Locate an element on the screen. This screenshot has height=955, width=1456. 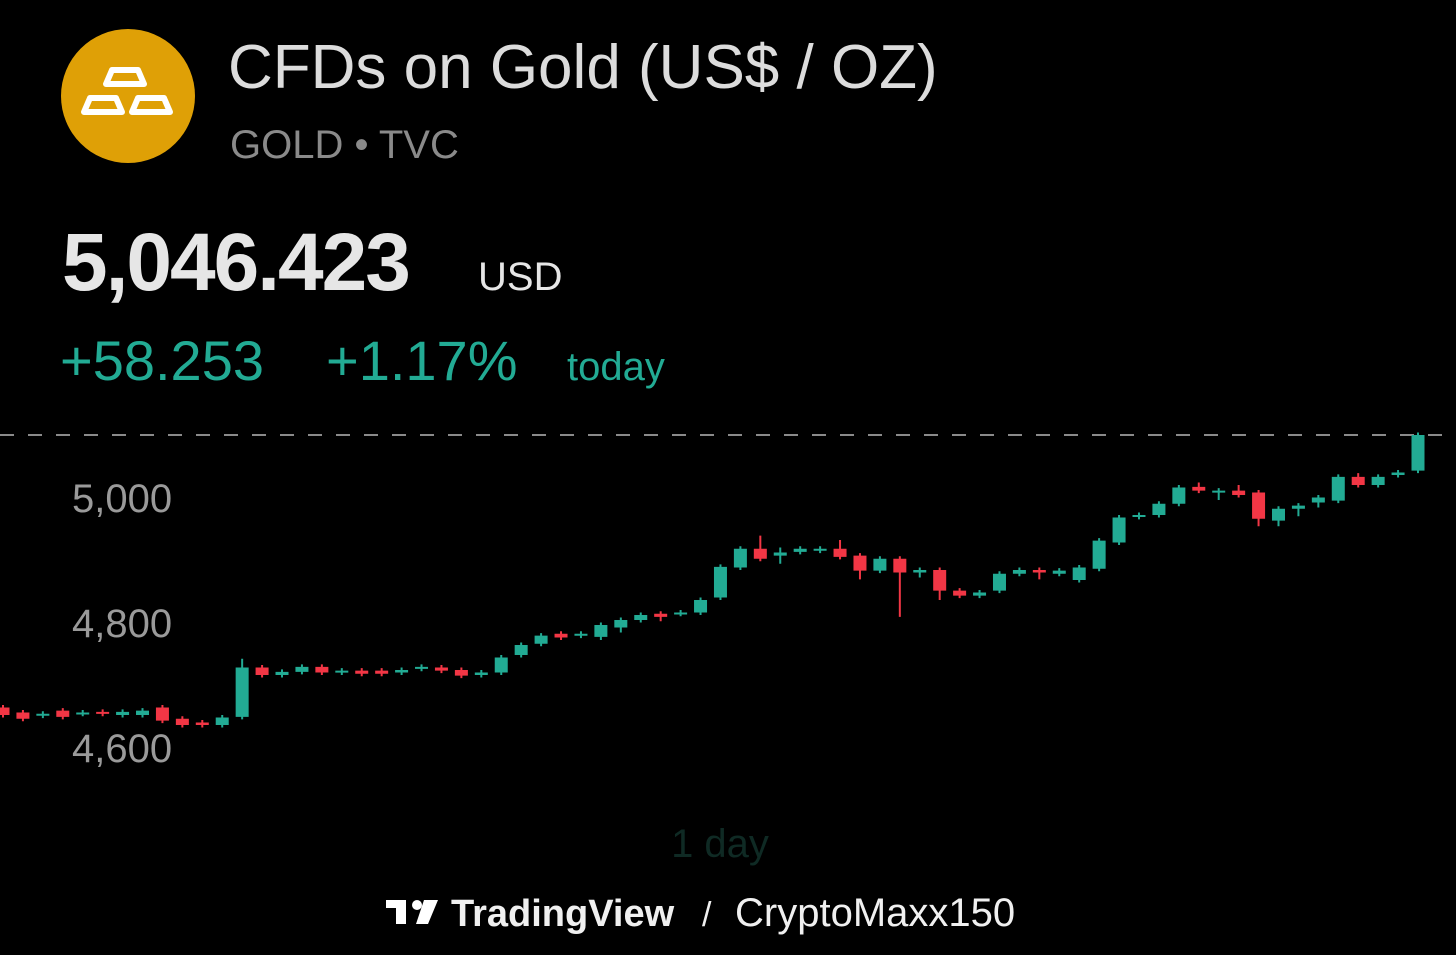
timeframe: 1 day is located at coordinates (720, 844).